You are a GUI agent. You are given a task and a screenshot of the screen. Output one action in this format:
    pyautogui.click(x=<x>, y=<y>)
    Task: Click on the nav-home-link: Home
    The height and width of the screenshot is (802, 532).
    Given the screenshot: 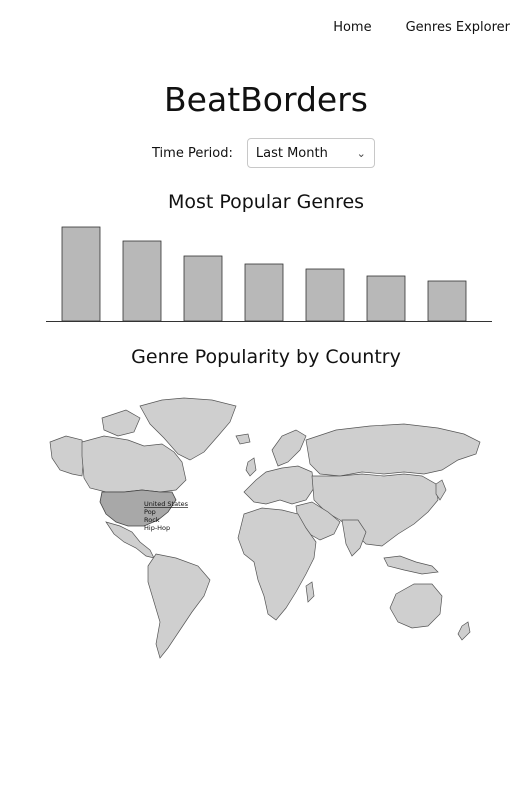 What is the action you would take?
    pyautogui.click(x=352, y=27)
    